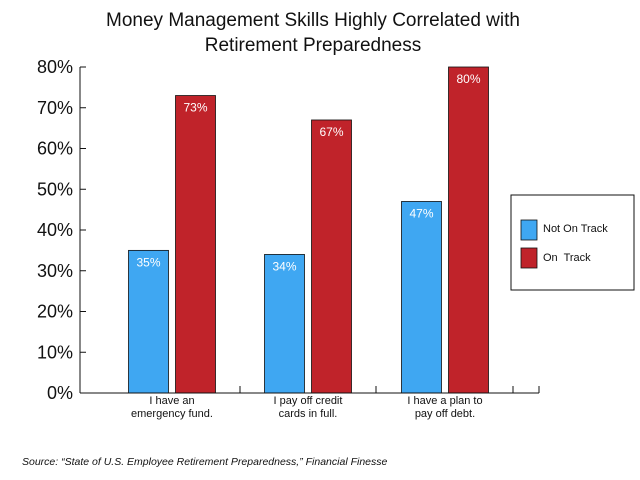 This screenshot has width=640, height=480. I want to click on y-axis: 0% 10% 20% 30% 40% 50% 60% 70% 80%, so click(61, 230).